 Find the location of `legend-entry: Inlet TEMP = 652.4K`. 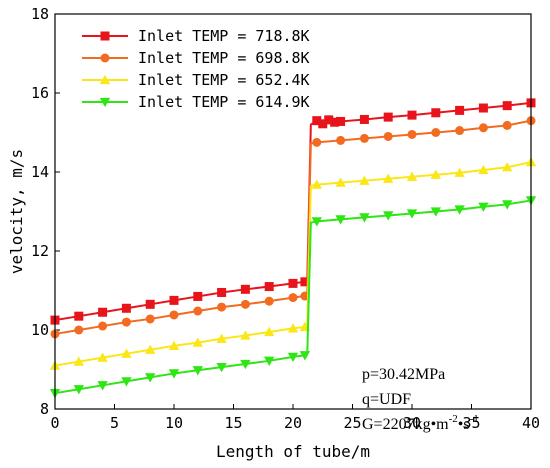

legend-entry: Inlet TEMP = 652.4K is located at coordinates (196, 80).